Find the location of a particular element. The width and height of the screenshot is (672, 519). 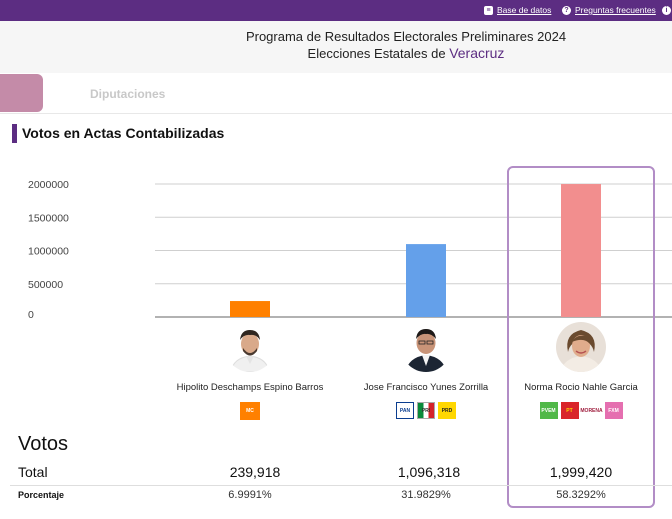

mc-party-icon: MC is located at coordinates (250, 411).